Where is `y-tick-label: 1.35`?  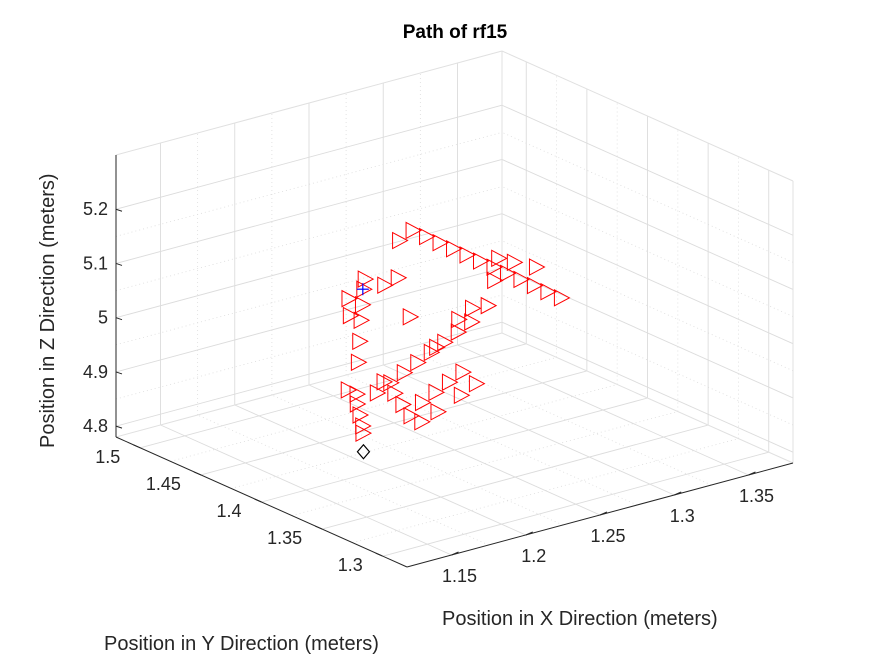 y-tick-label: 1.35 is located at coordinates (284, 538).